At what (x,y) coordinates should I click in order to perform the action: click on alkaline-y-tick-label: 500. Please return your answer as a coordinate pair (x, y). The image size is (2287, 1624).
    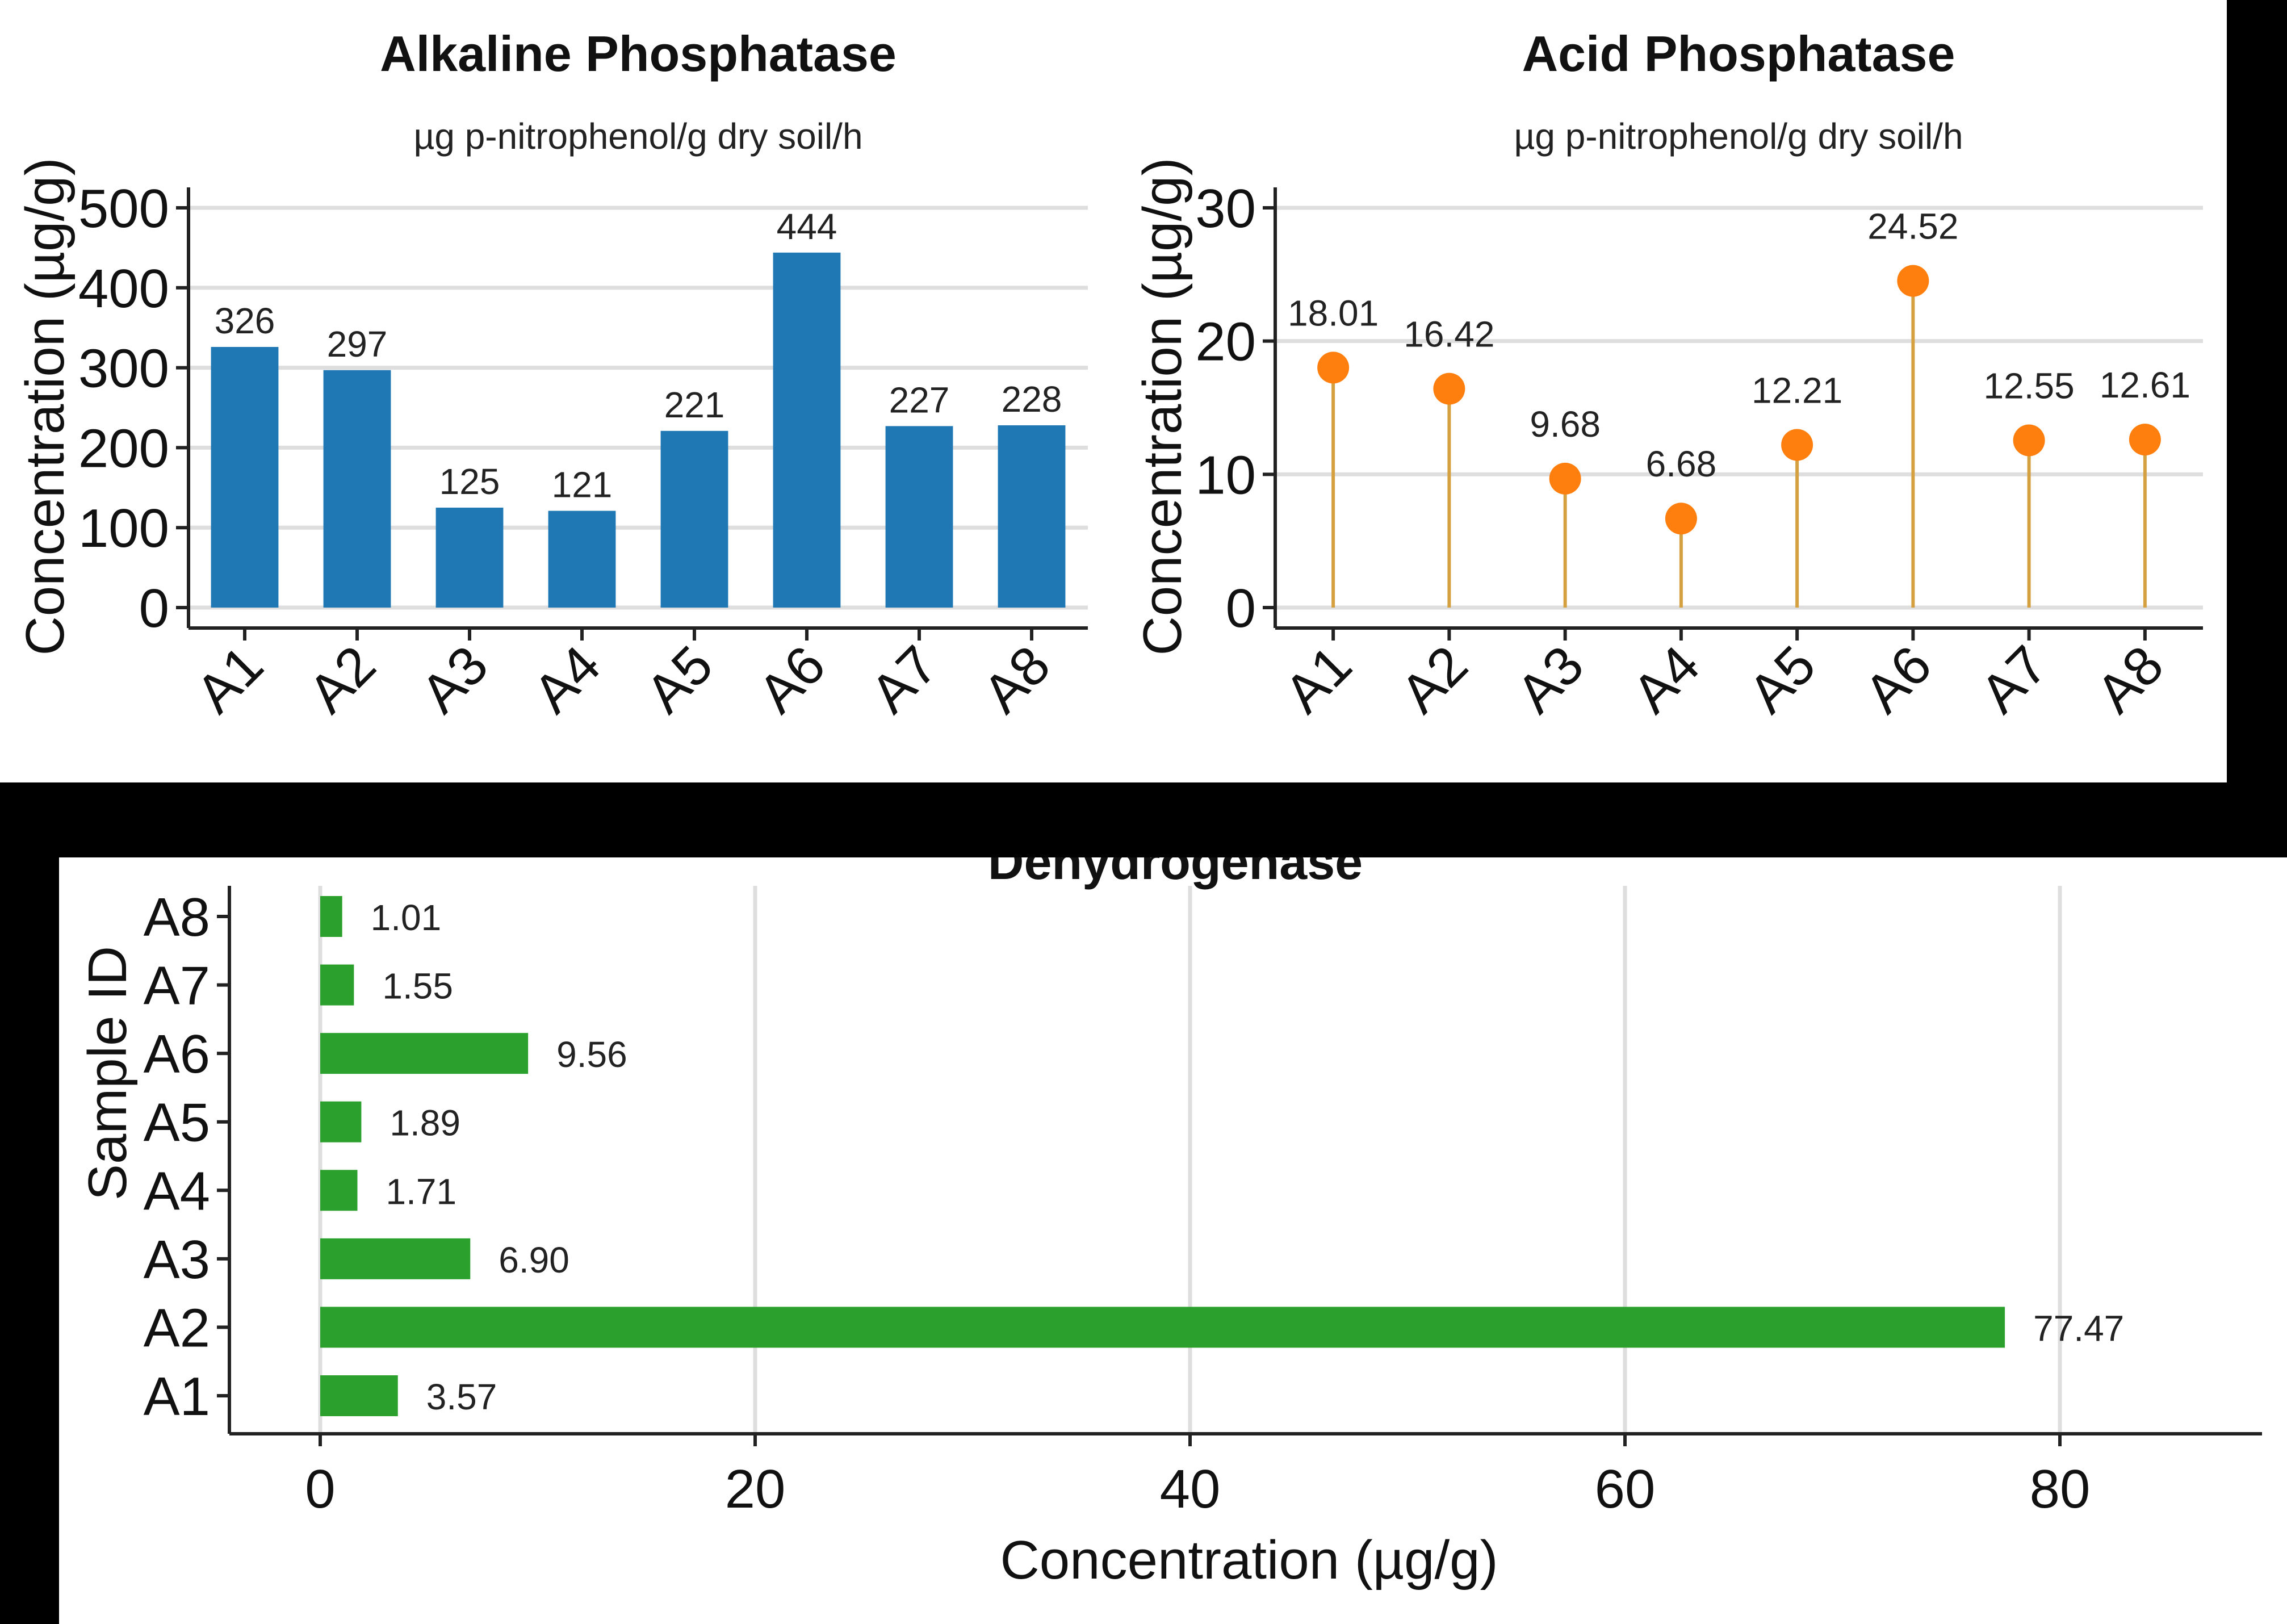
    Looking at the image, I should click on (124, 208).